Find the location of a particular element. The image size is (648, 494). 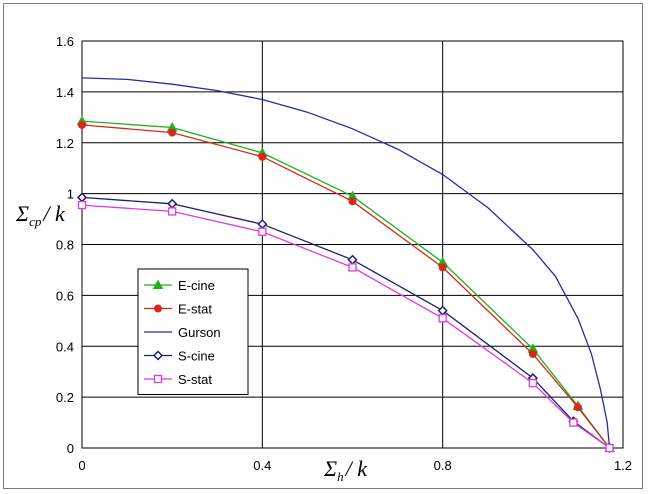

legend-entry: S-cine is located at coordinates (179, 356).